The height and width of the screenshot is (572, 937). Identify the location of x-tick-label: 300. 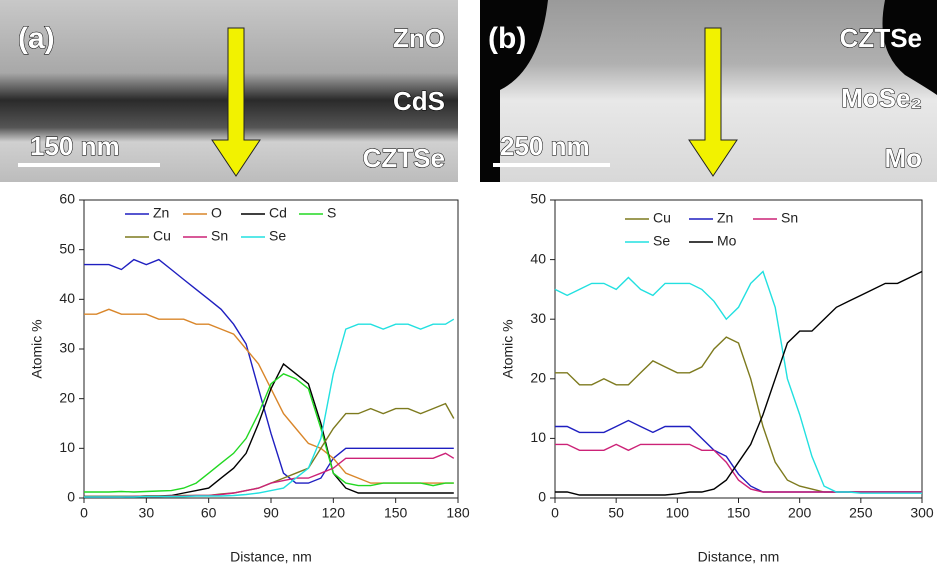
(922, 513).